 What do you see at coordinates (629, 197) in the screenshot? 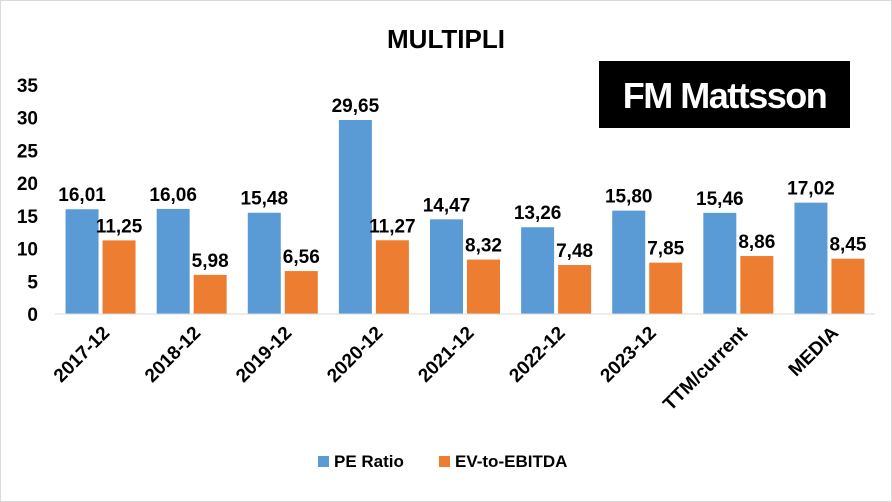
I see `data-label: 15,80` at bounding box center [629, 197].